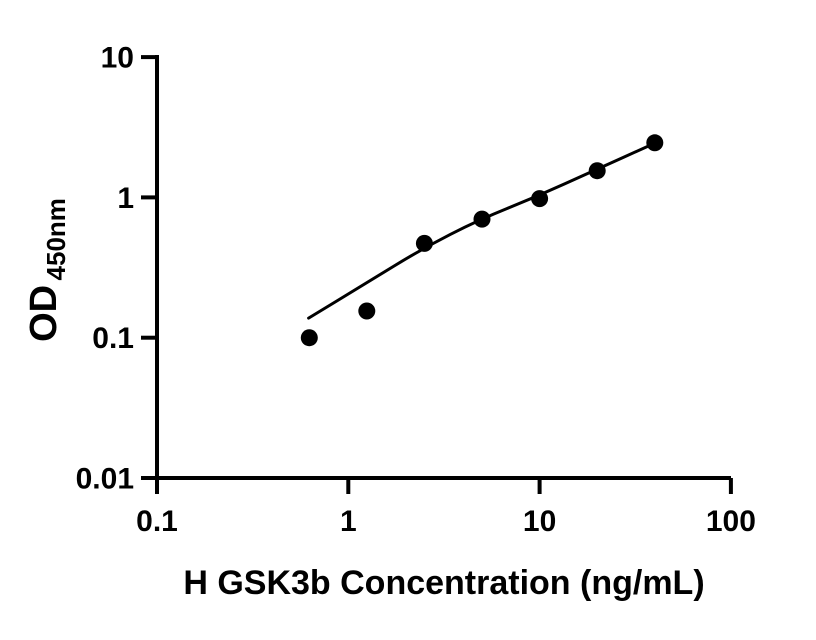 The image size is (816, 640). Describe the element at coordinates (539, 521) in the screenshot. I see `x-tick-label: 10` at that location.